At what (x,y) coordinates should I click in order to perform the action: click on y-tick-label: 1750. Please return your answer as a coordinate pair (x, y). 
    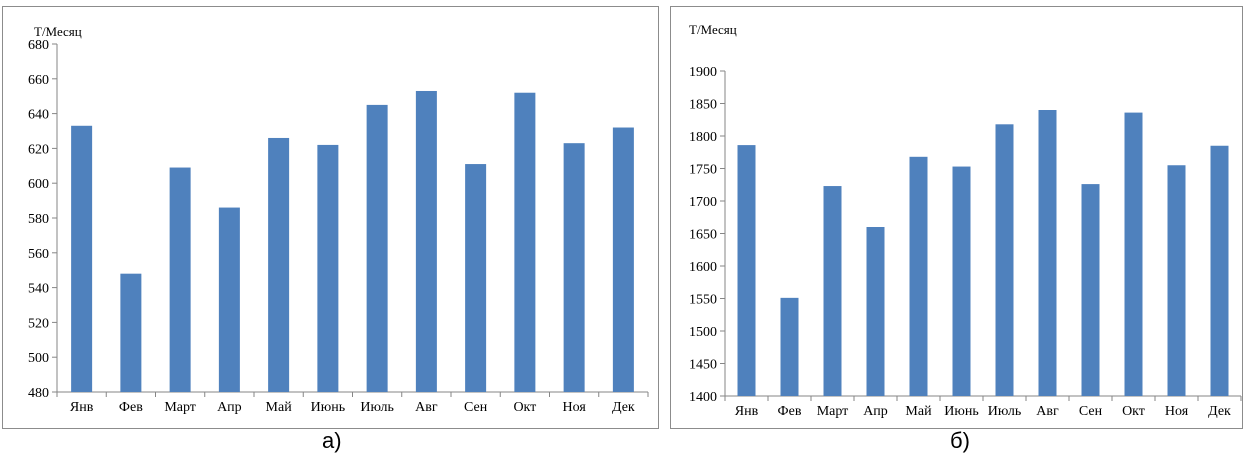
    Looking at the image, I should click on (703, 170).